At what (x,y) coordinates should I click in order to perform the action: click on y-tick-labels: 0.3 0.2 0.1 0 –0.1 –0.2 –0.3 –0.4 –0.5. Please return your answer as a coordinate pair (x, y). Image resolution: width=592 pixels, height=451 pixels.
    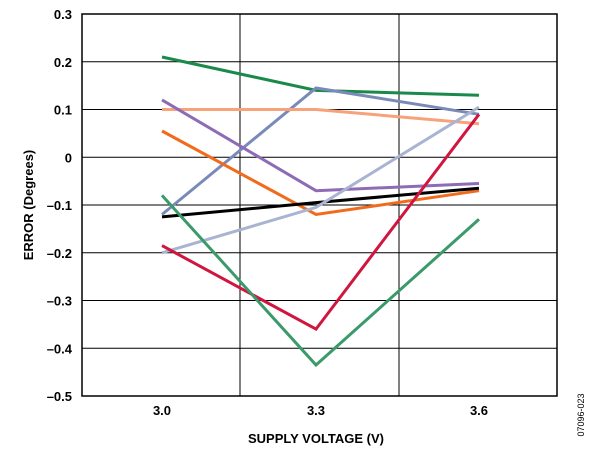
    Looking at the image, I should click on (60, 205).